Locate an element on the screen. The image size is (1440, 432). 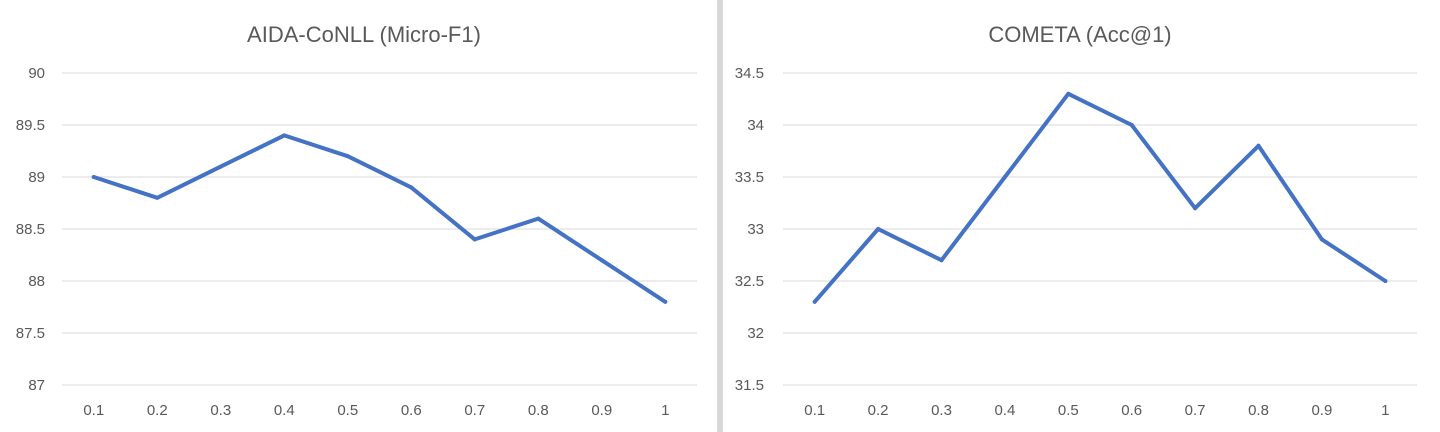
y-tick-label: 34 is located at coordinates (755, 125).